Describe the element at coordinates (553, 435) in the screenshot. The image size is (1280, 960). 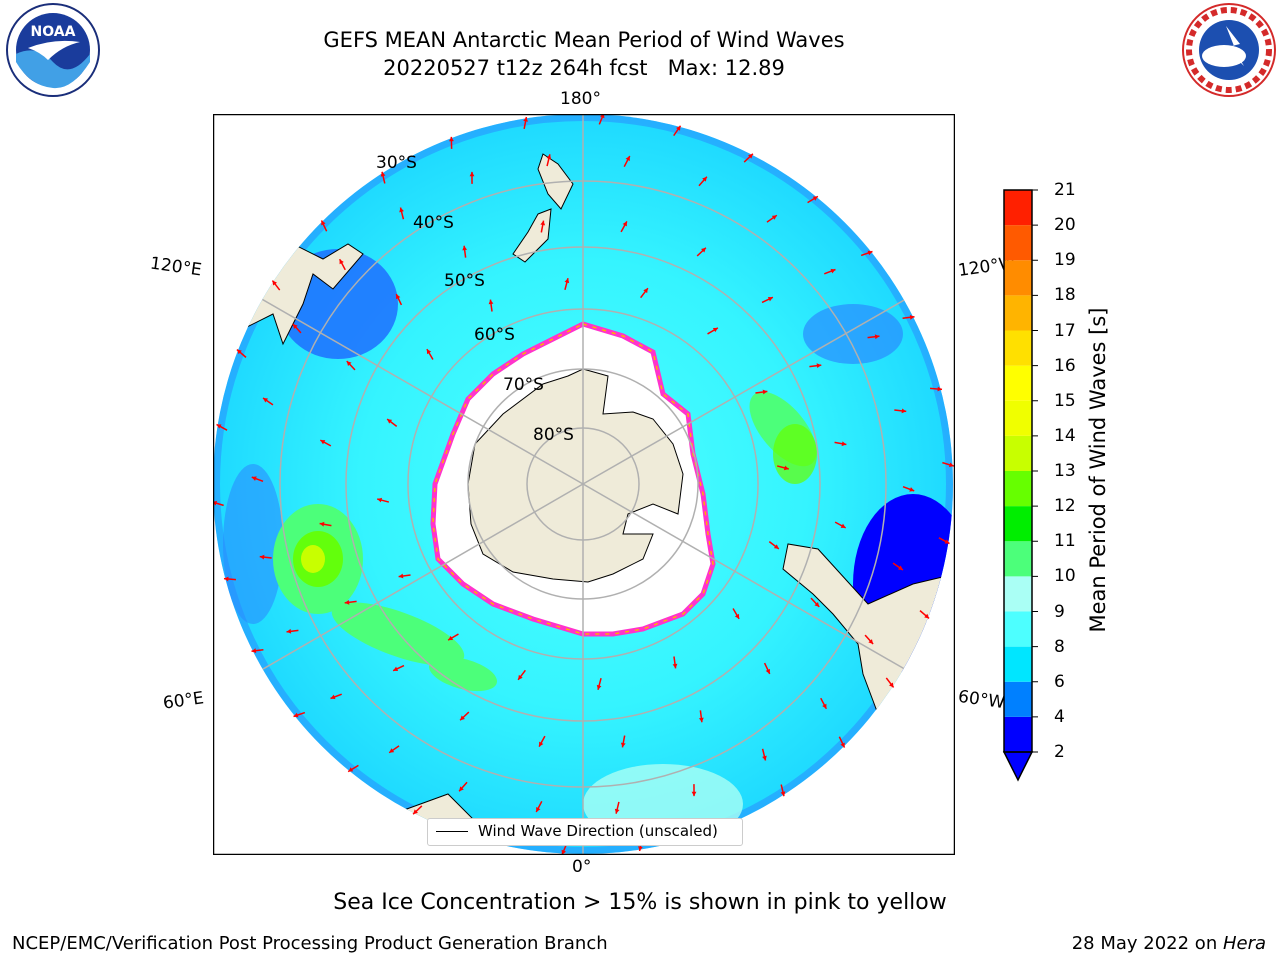
I see `lat-label-80s: 80°S` at that location.